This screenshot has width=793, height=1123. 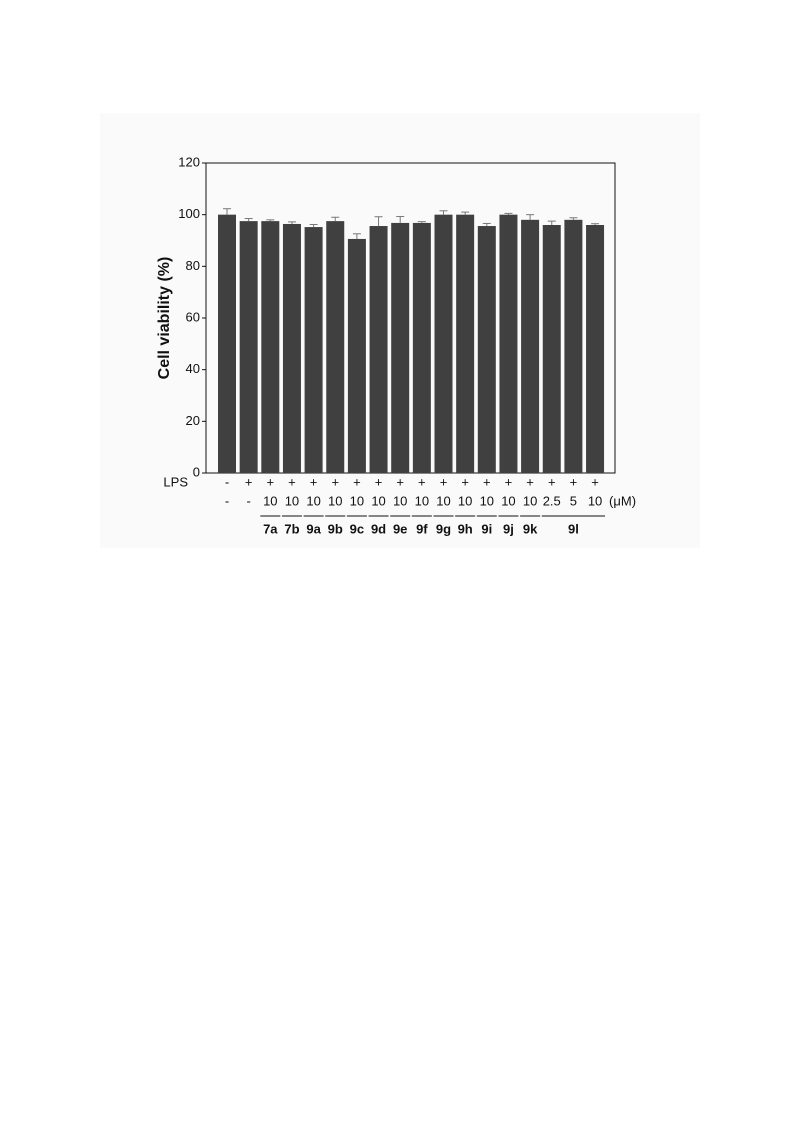 What do you see at coordinates (175, 481) in the screenshot?
I see `lps-row-label: LPS` at bounding box center [175, 481].